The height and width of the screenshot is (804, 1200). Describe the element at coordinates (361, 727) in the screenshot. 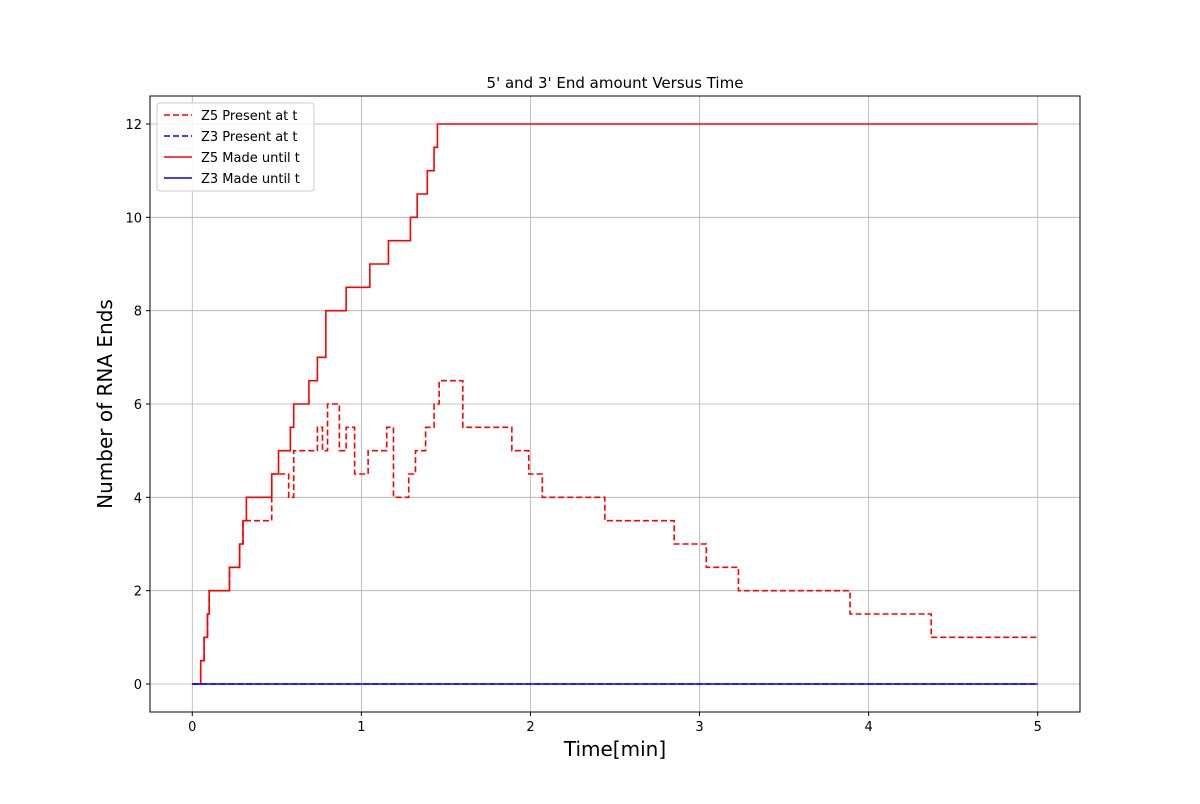

I see `x-tick-label: 1` at that location.